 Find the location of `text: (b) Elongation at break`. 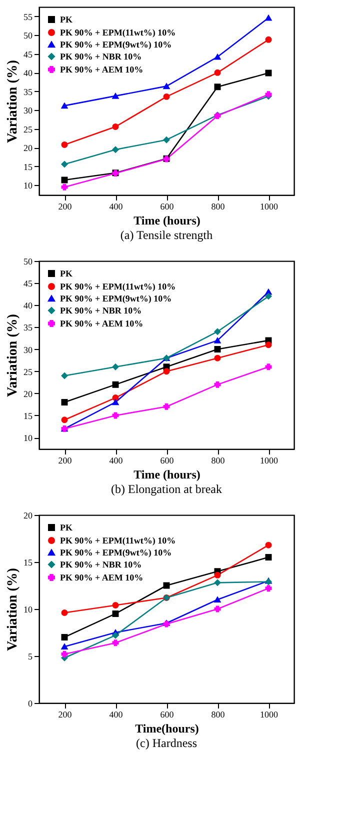

text: (b) Elongation at break is located at coordinates (166, 489).